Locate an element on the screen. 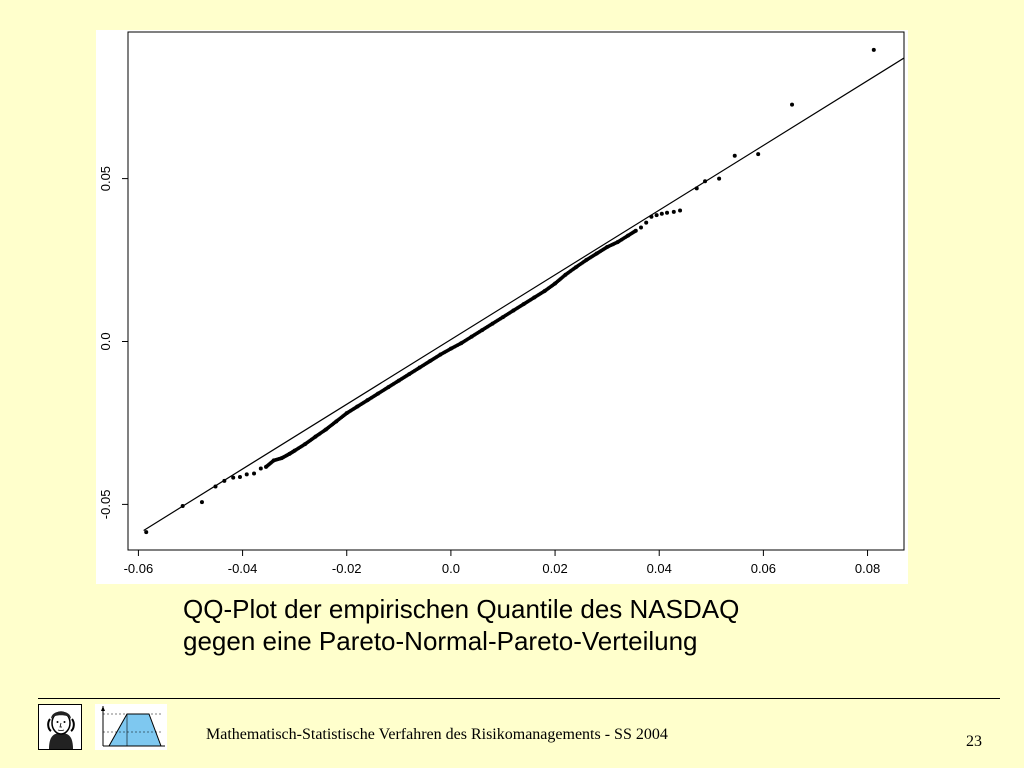  x-tick-label: 0.0 is located at coordinates (451, 568).